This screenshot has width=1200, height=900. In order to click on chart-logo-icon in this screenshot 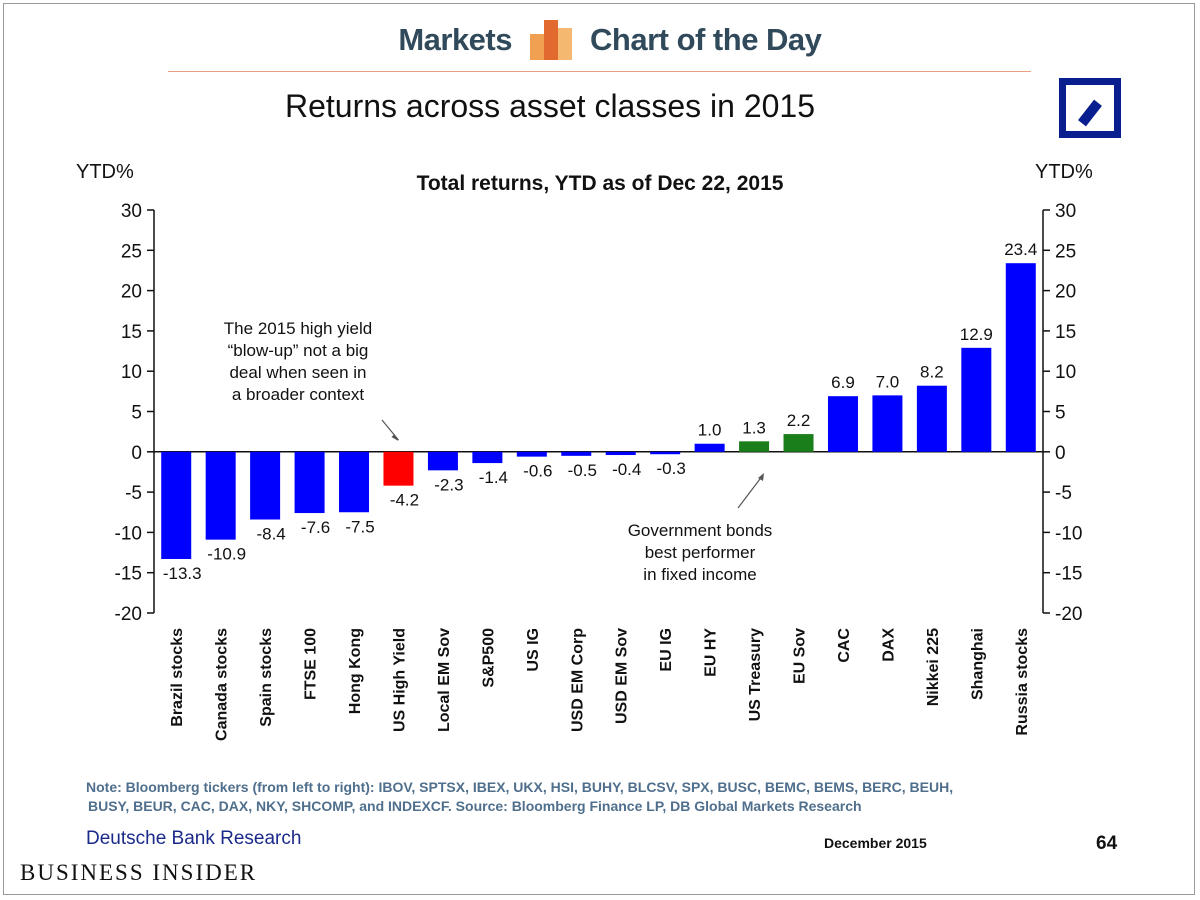, I will do `click(551, 40)`.